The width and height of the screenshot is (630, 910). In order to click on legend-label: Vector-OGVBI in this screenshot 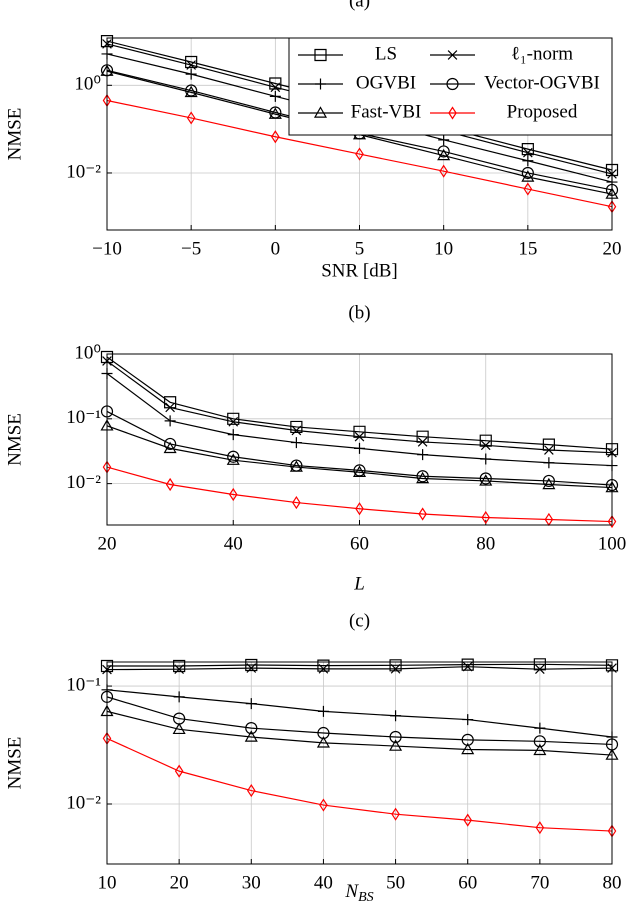, I will do `click(542, 82)`.